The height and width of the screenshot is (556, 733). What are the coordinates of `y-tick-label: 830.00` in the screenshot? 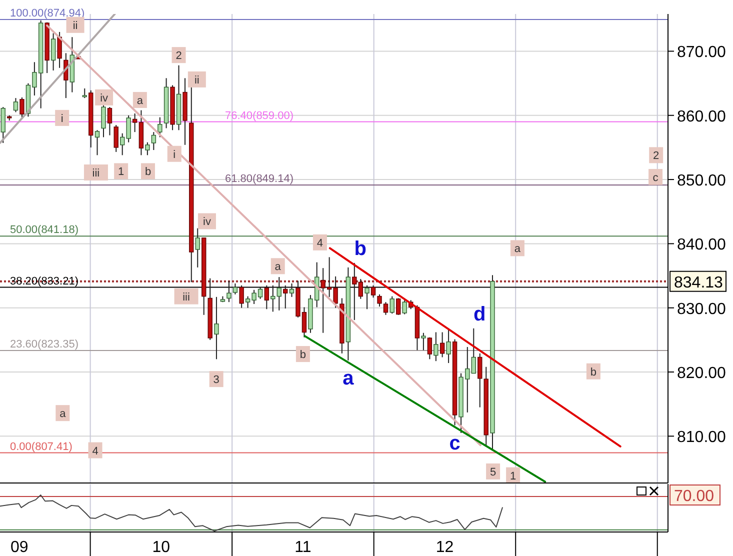 It's located at (701, 309).